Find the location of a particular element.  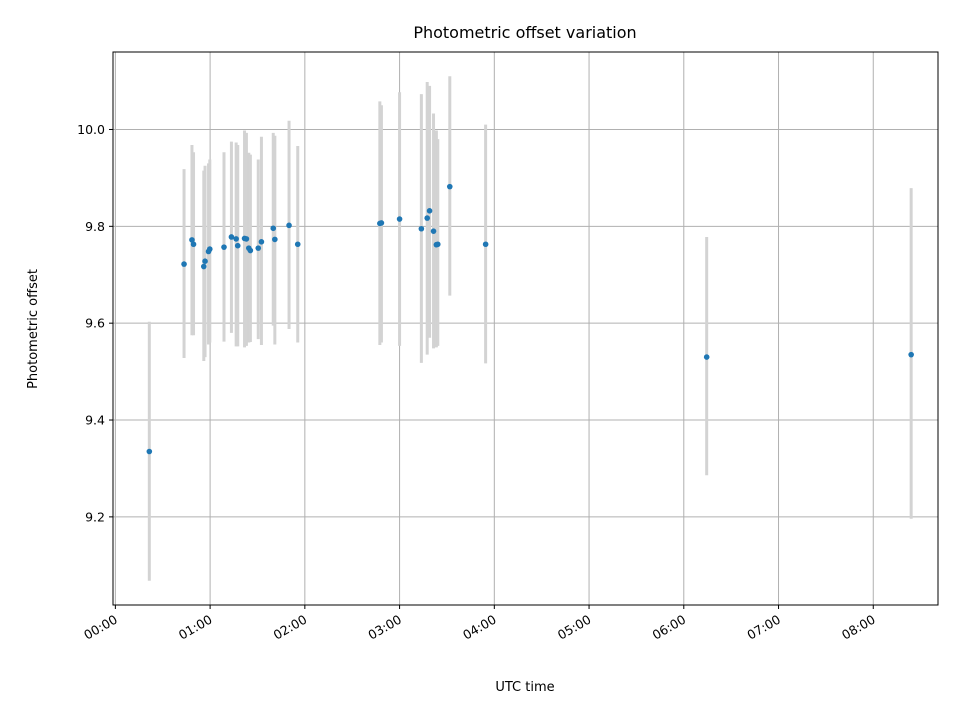

y-tick-label: 9.2 is located at coordinates (95, 516).